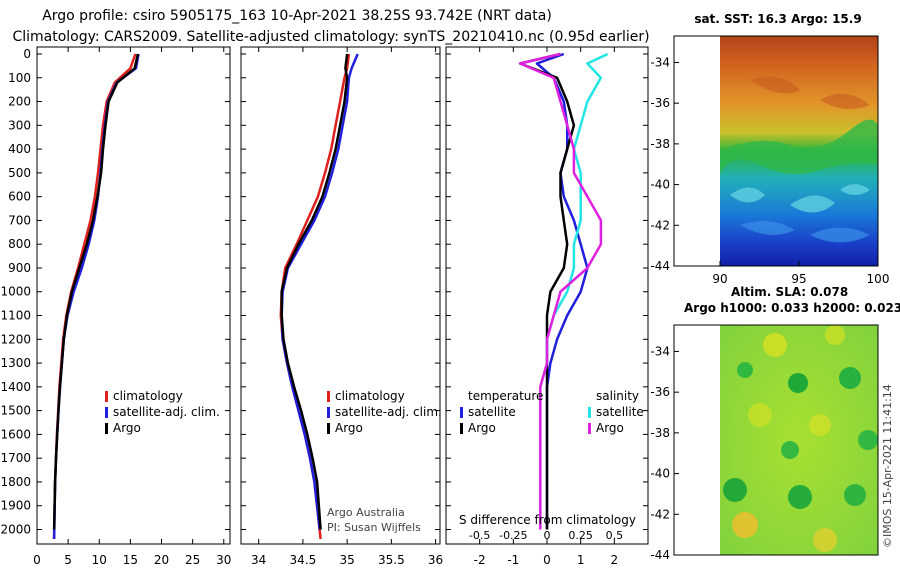  I want to click on sst-lon-axis: 90 95 100, so click(800, 273).